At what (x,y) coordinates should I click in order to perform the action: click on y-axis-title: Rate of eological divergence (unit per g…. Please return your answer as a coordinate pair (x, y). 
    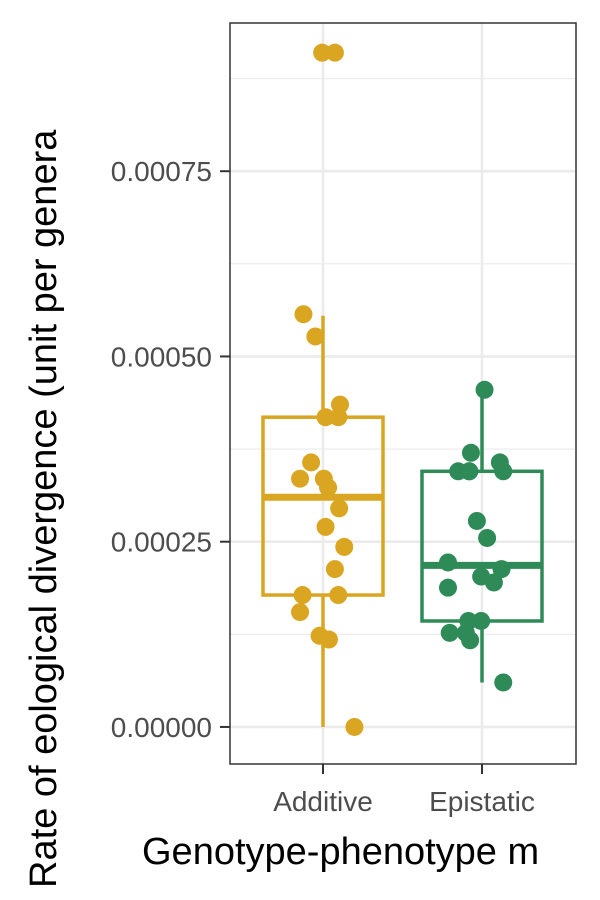
    Looking at the image, I should click on (44, 508).